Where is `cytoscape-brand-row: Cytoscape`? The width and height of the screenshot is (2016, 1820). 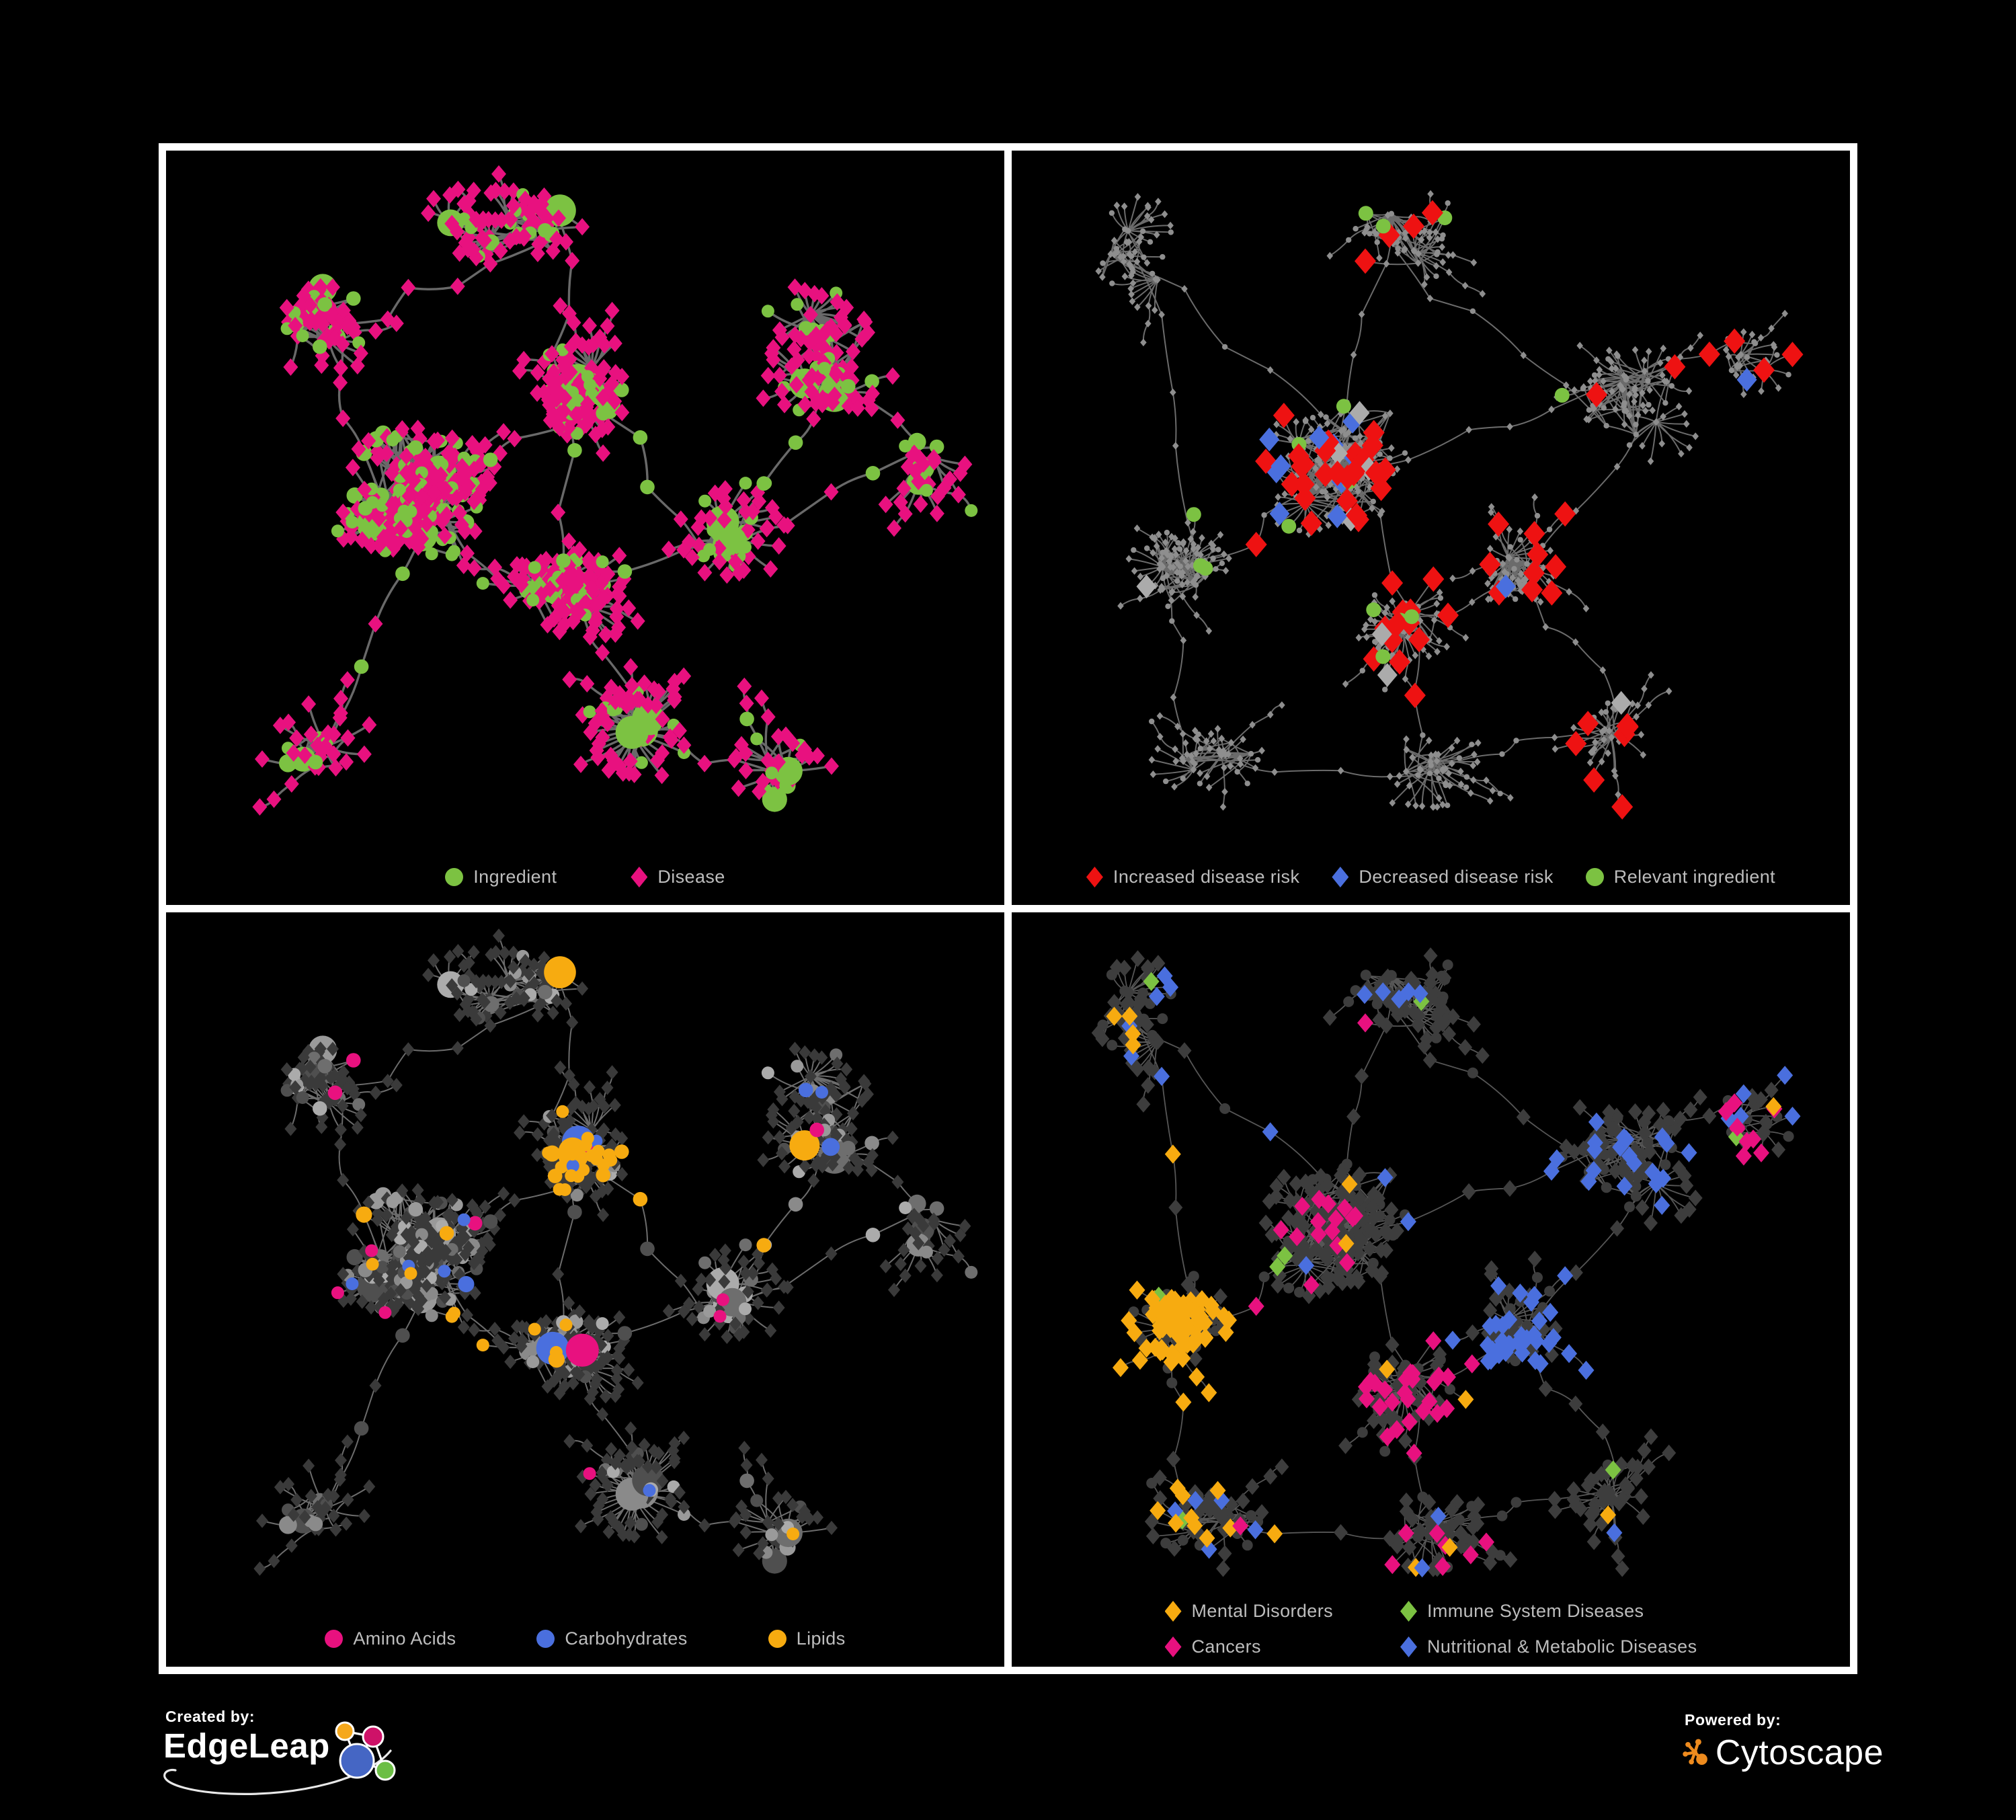 cytoscape-brand-row: Cytoscape is located at coordinates (1783, 1753).